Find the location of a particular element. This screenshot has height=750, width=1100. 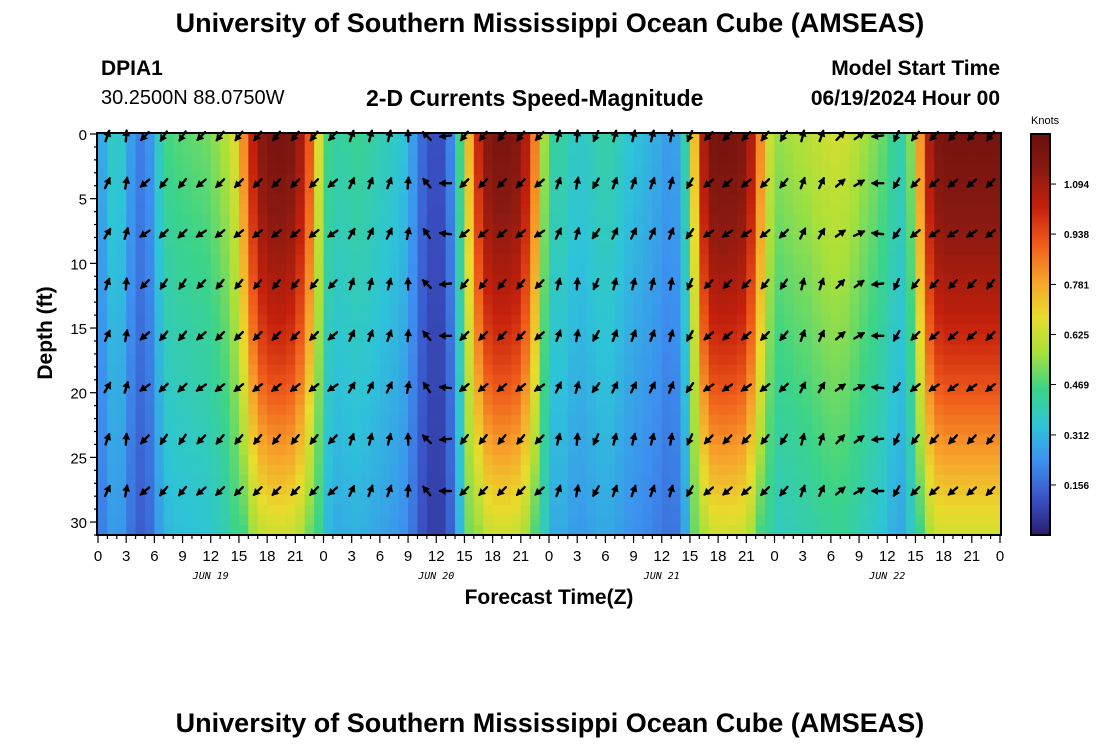

x-tick-label: 21 is located at coordinates (520, 556).